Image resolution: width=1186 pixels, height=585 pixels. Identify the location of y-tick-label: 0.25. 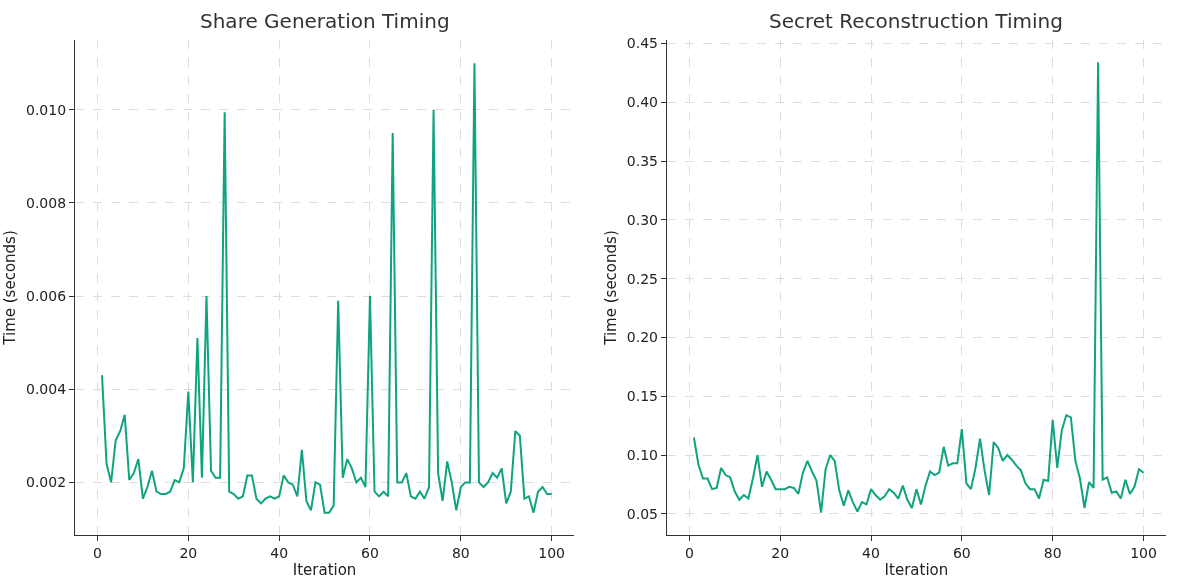
(642, 278).